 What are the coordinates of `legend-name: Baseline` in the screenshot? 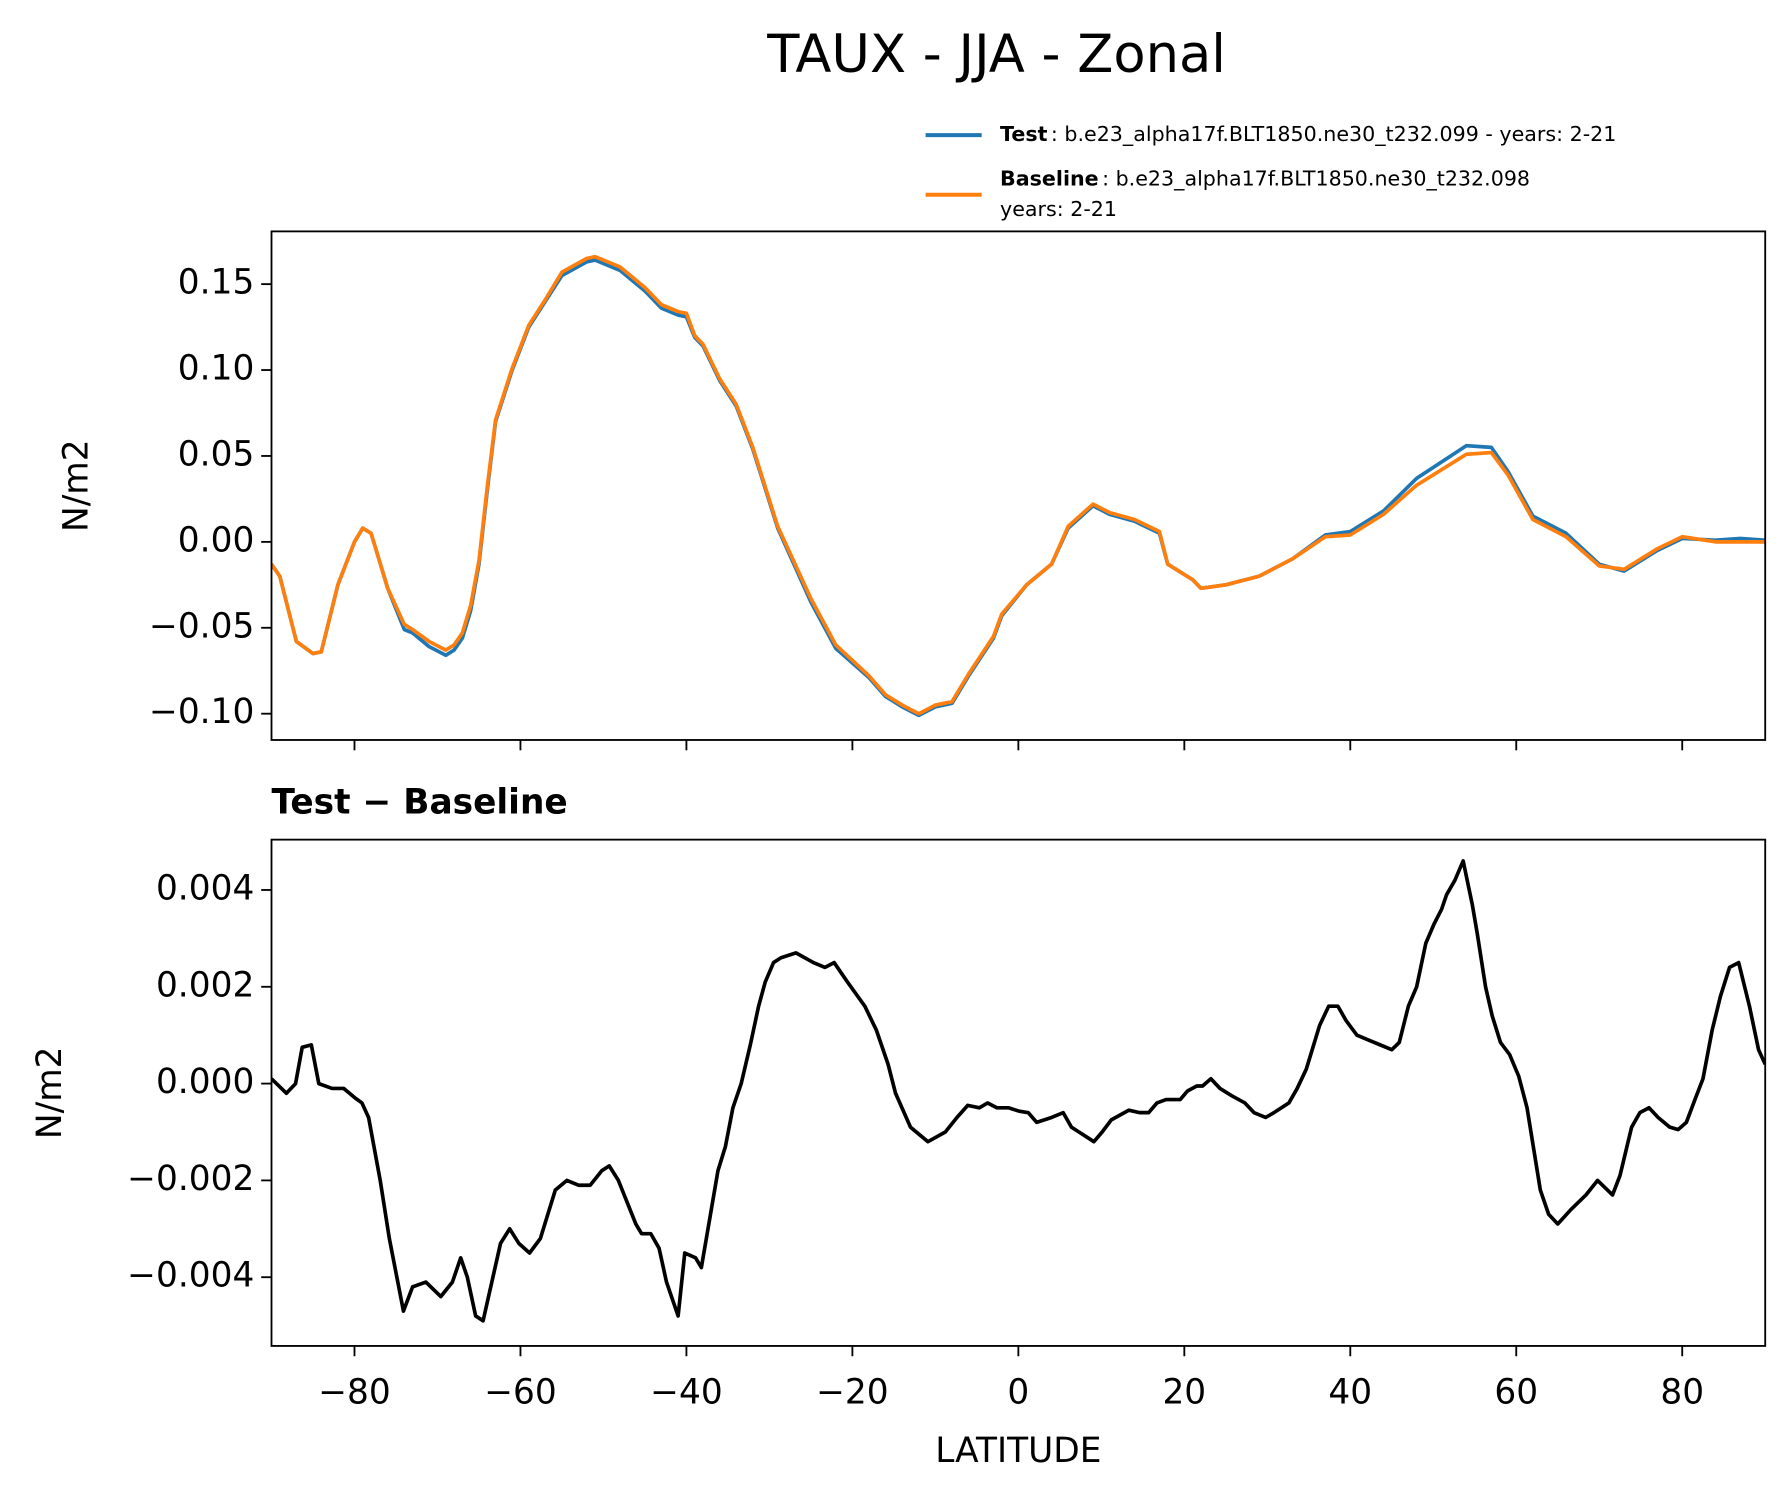 It's located at (1049, 178).